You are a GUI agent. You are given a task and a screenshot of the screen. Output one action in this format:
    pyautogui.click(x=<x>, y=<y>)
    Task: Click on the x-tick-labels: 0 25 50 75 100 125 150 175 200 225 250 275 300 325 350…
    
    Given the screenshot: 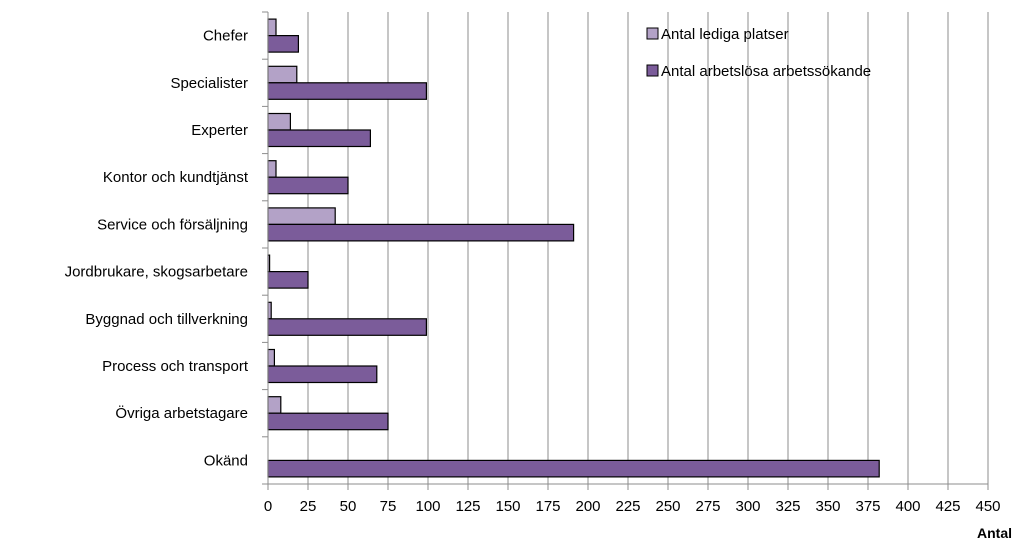 What is the action you would take?
    pyautogui.click(x=632, y=506)
    